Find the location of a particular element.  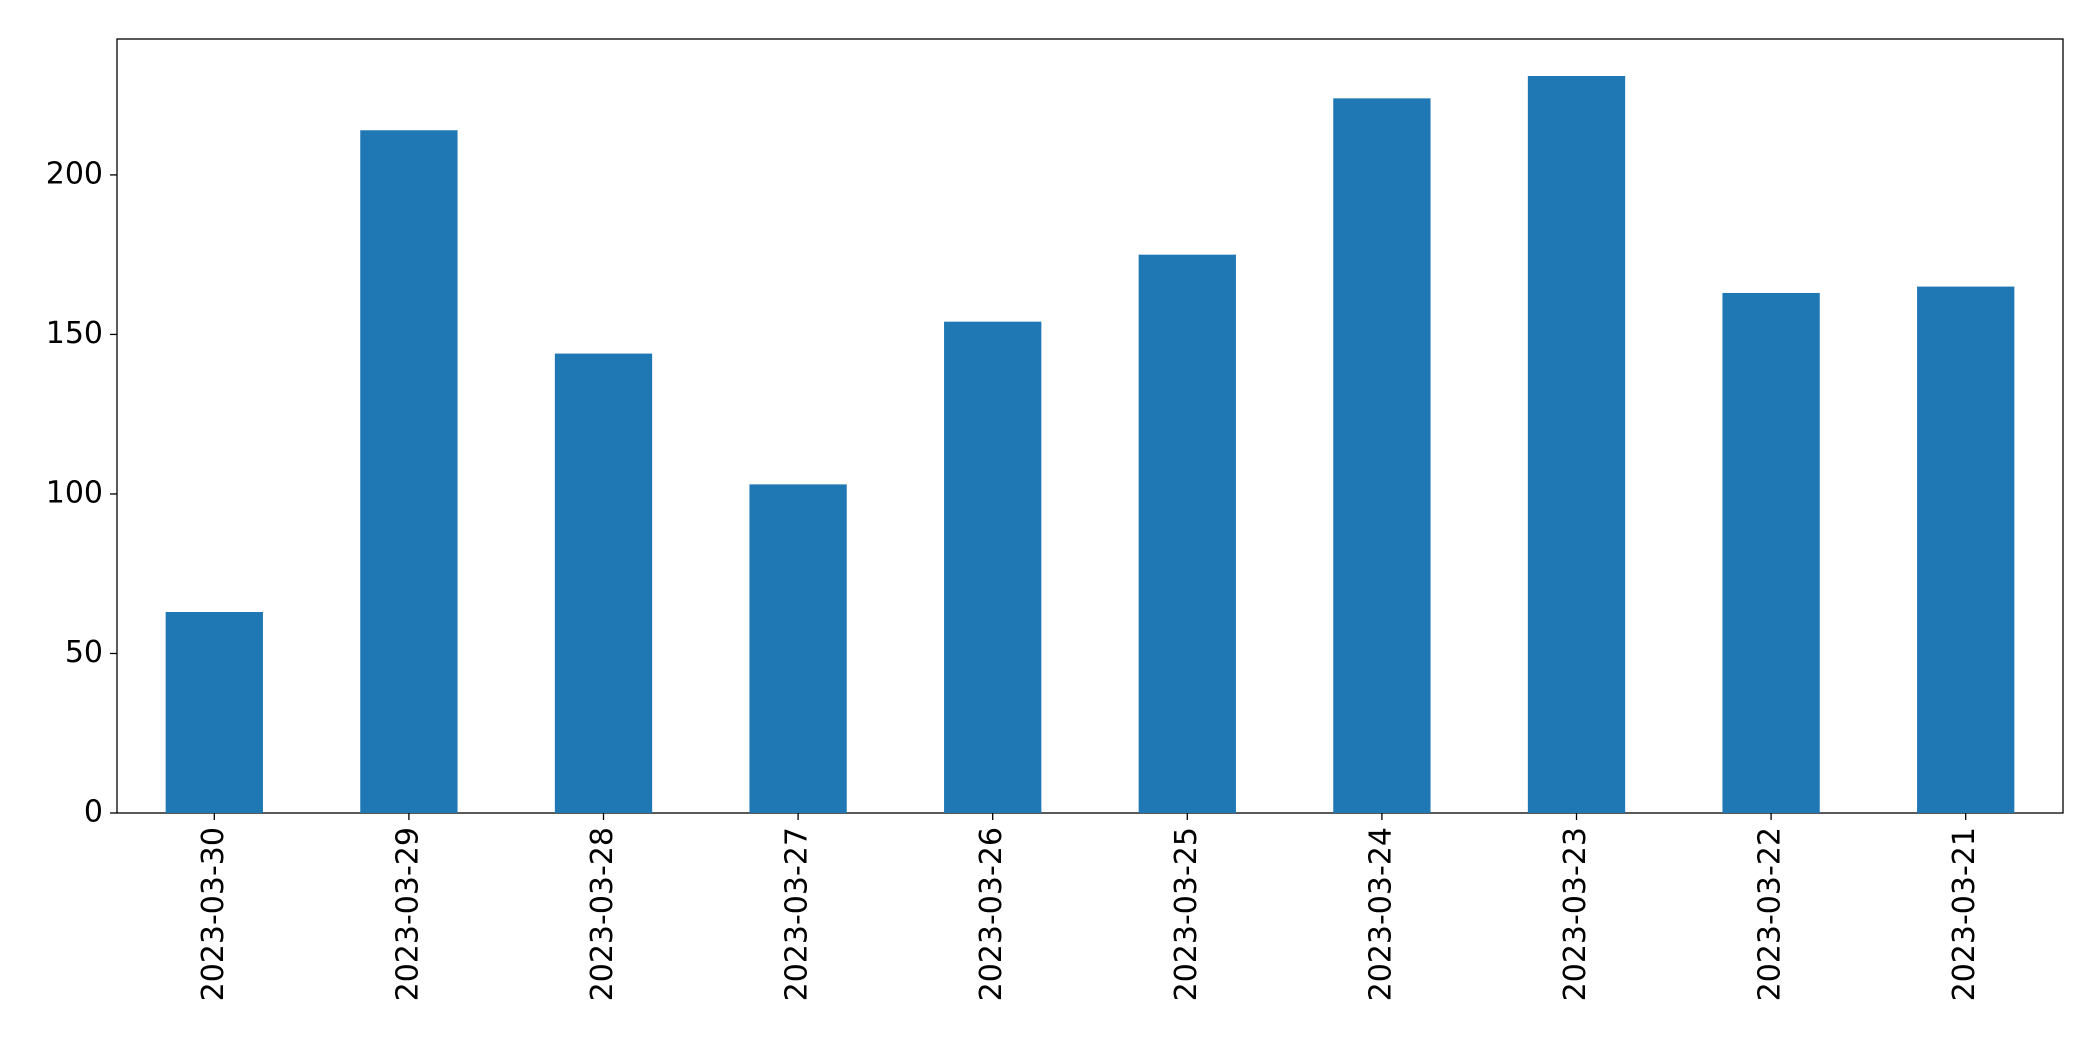

x-tick-label: 2023-03-28 is located at coordinates (602, 914).